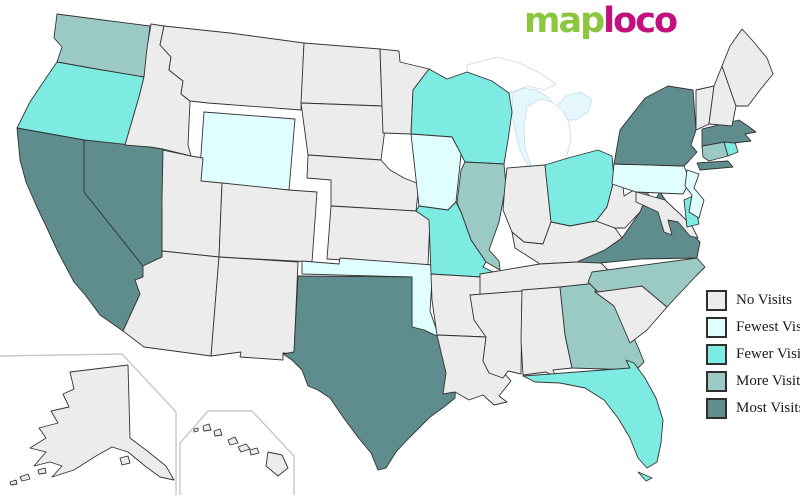 The image size is (800, 500). What do you see at coordinates (196, 430) in the screenshot?
I see `state-hawaii` at bounding box center [196, 430].